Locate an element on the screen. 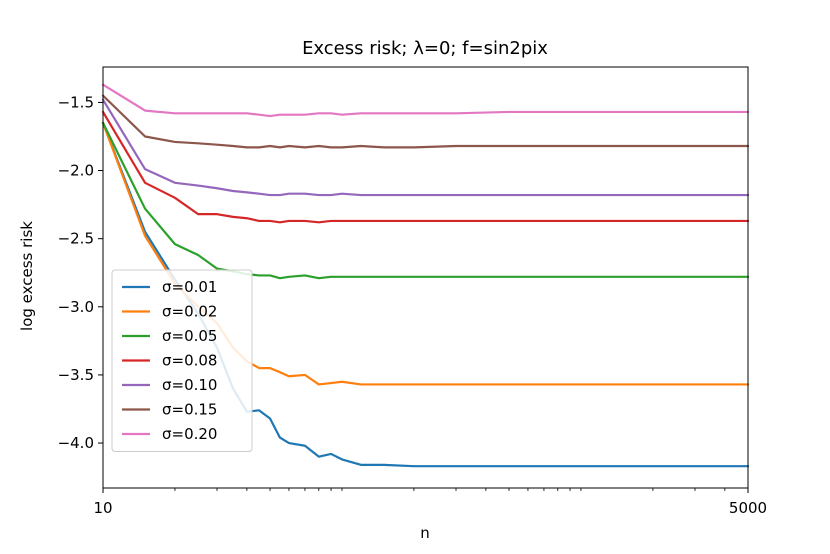 The height and width of the screenshot is (554, 830). y-tick-label: −2.0 is located at coordinates (76, 171).